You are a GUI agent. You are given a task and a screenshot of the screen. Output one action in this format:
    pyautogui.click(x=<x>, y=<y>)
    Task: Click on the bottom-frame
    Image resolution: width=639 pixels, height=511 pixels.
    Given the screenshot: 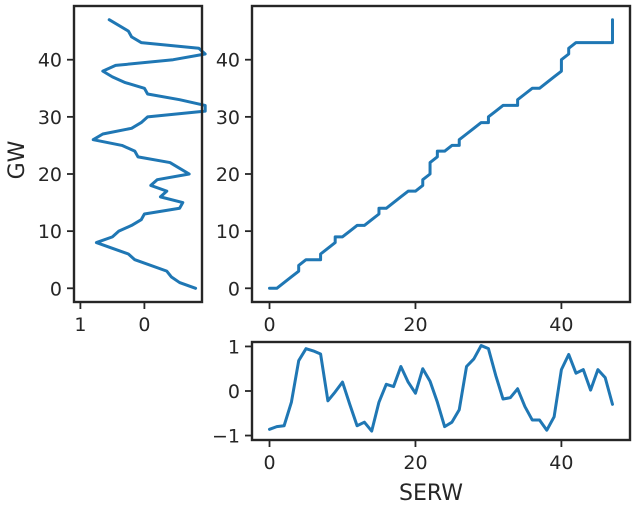 What is the action you would take?
    pyautogui.click(x=441, y=391)
    